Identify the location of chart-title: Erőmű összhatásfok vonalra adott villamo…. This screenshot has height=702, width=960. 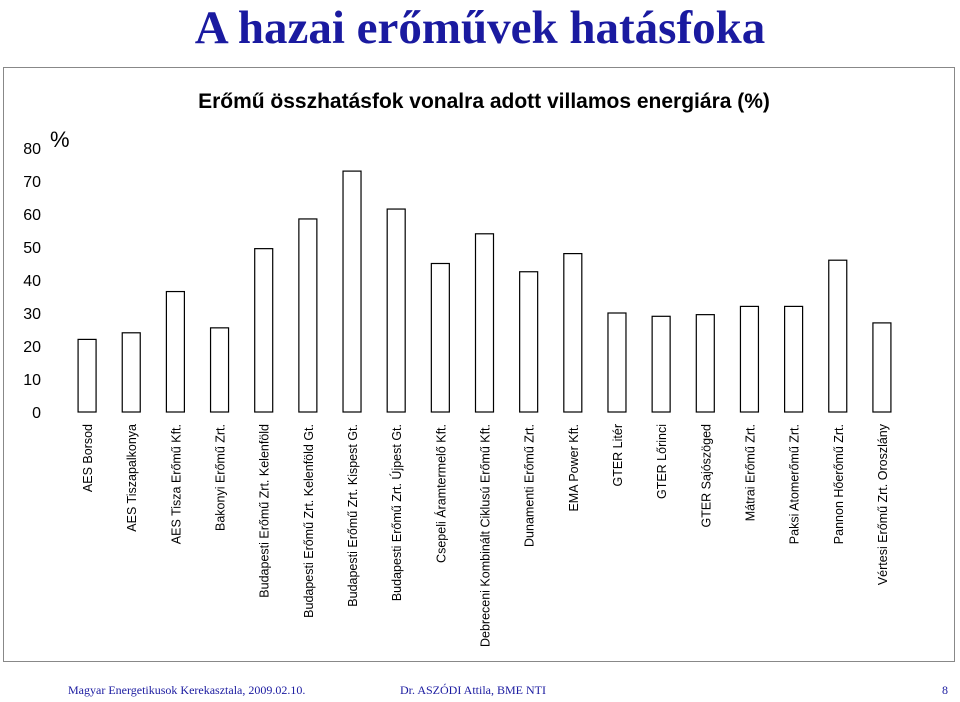
(484, 101).